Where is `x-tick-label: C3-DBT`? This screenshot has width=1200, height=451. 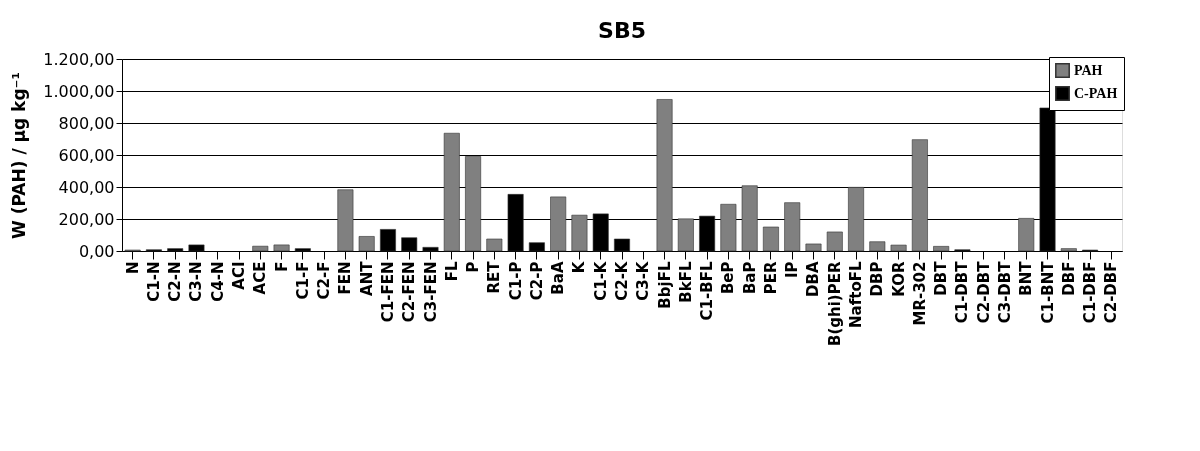
x-tick-label: C3-DBT is located at coordinates (1004, 292).